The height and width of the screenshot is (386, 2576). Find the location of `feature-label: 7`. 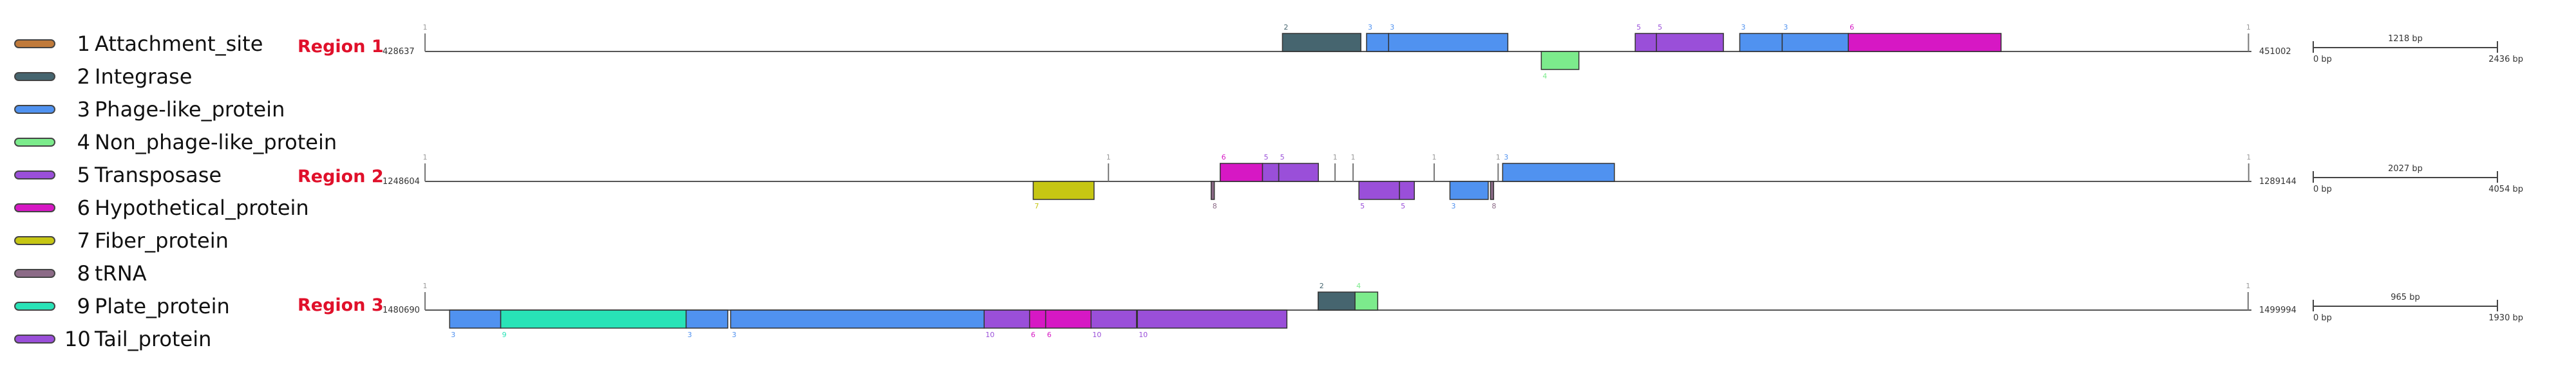

feature-label: 7 is located at coordinates (1036, 206).